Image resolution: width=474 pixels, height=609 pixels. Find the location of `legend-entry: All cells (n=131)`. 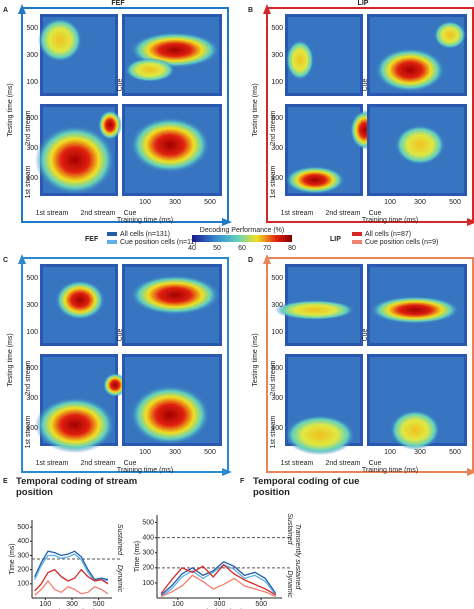

legend-entry: All cells (n=131) is located at coordinates (145, 234).